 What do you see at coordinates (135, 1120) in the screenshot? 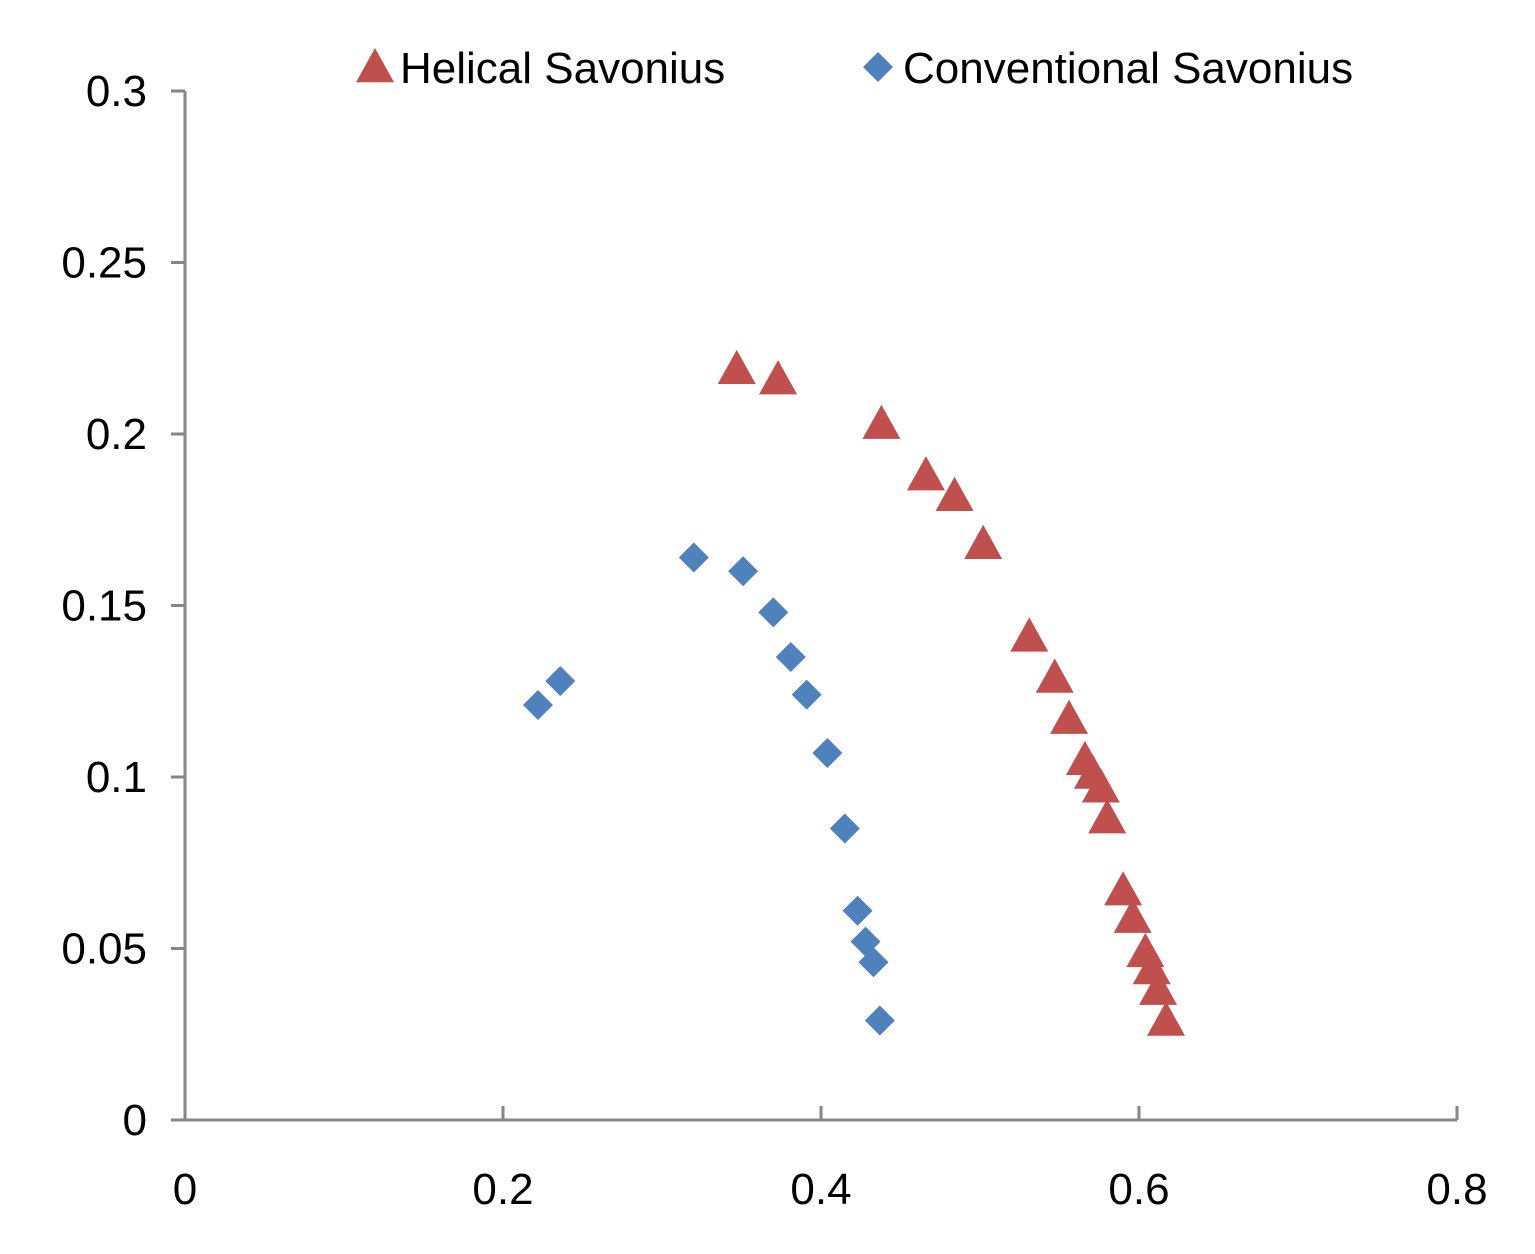
I see `y-tick-label: 0` at bounding box center [135, 1120].